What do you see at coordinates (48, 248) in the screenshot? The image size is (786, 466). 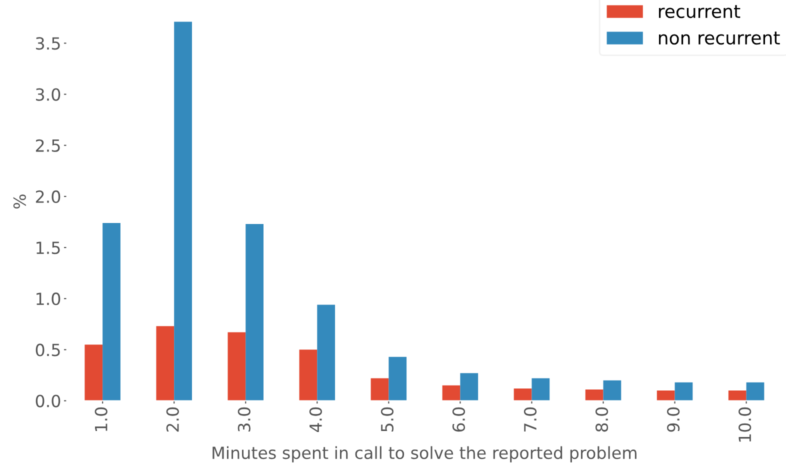 I see `y-tick-label: 1.5` at bounding box center [48, 248].